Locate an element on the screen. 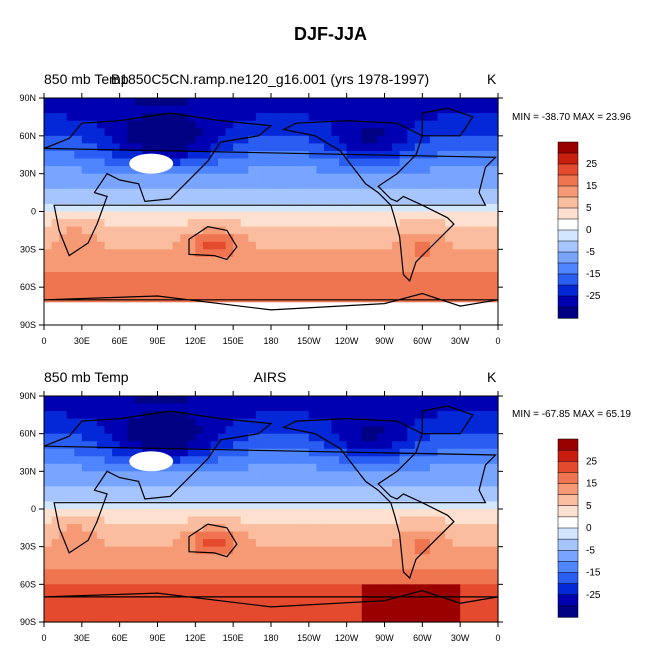 Image resolution: width=661 pixels, height=660 pixels. lon-tick-label: 60W is located at coordinates (422, 638).